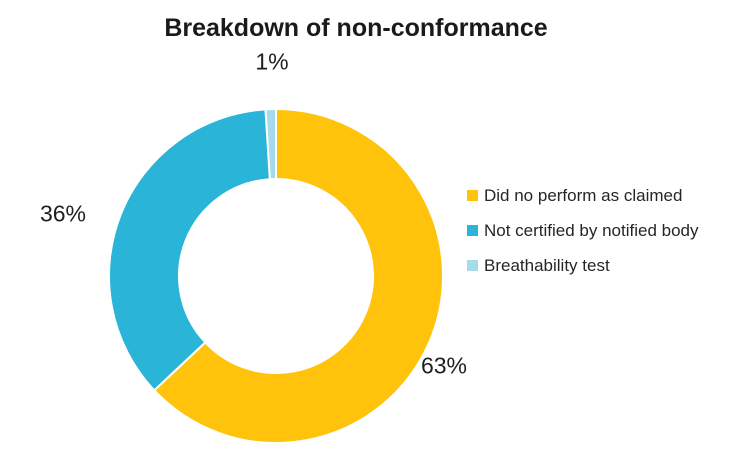 This screenshot has width=750, height=463. Describe the element at coordinates (547, 265) in the screenshot. I see `legend-label: Breathability test` at that location.